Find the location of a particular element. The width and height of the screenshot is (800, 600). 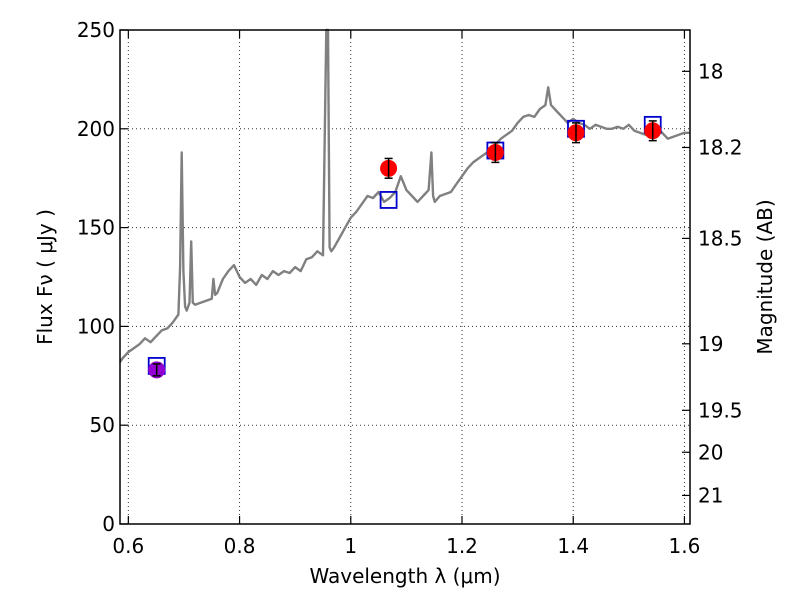

x-tick-label: 1.6 is located at coordinates (685, 546).